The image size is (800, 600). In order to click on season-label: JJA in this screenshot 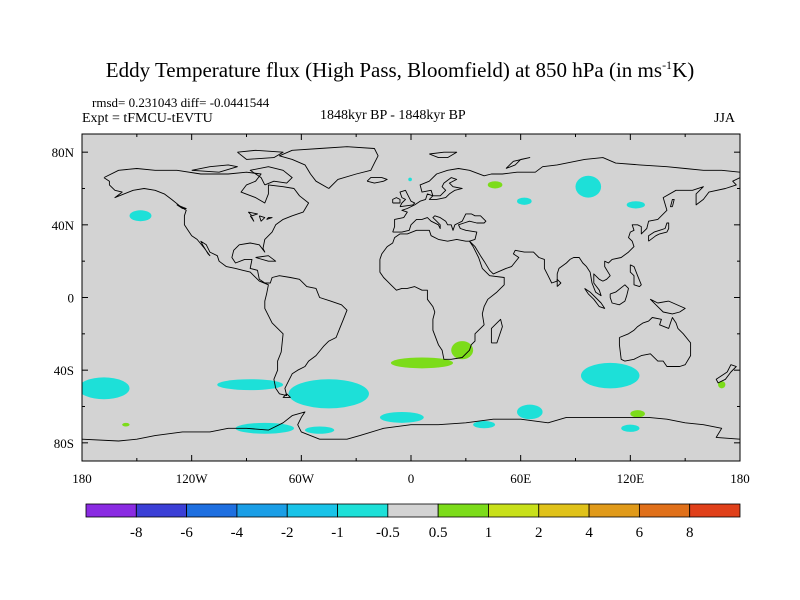, I will do `click(725, 118)`.